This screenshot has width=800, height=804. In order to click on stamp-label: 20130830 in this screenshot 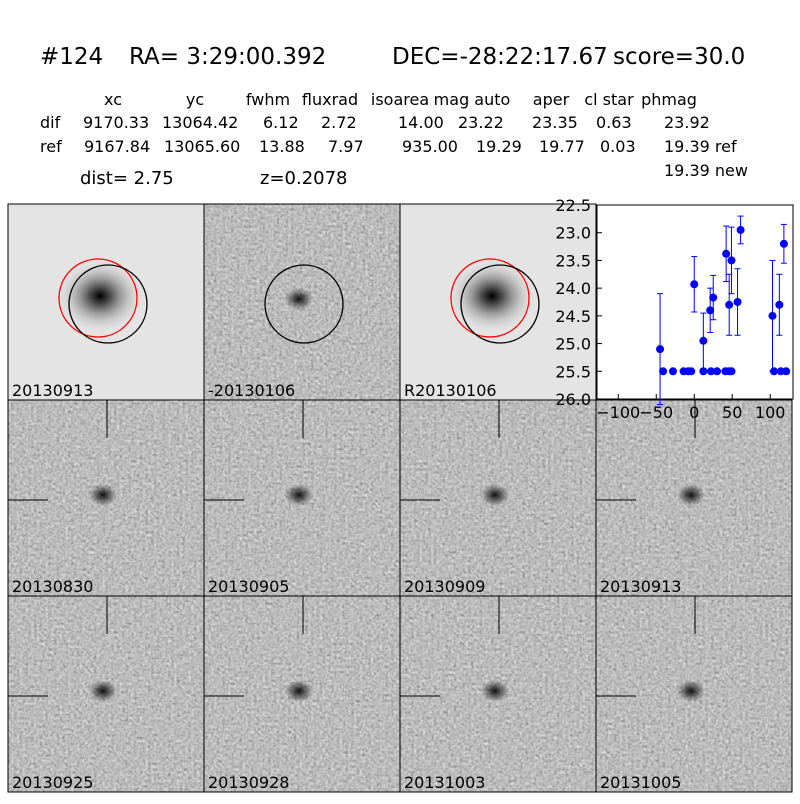, I will do `click(52, 586)`.